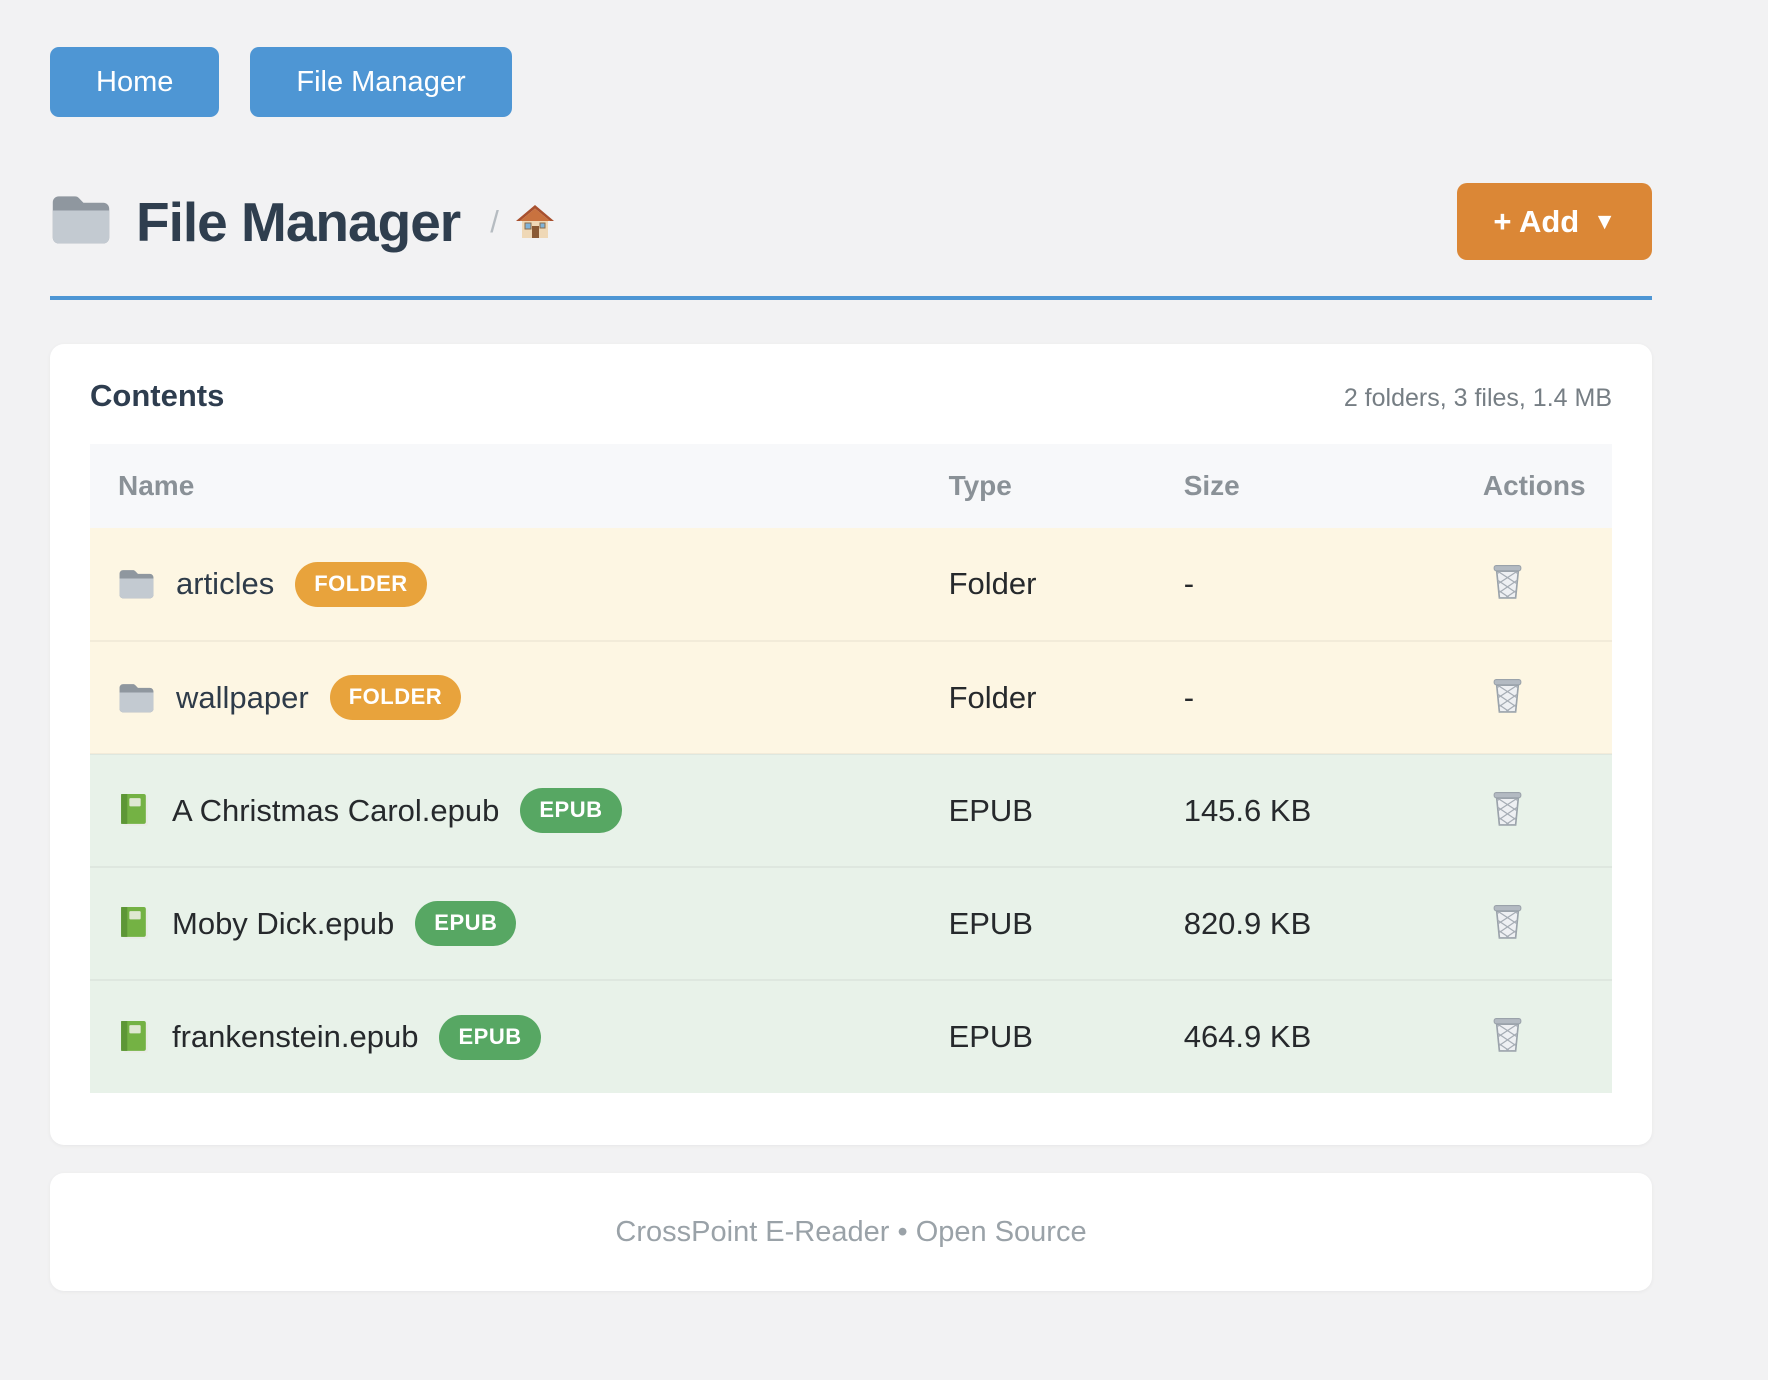 This screenshot has width=1768, height=1380. What do you see at coordinates (519, 584) in the screenshot?
I see `name-cell: articles FOLDER` at bounding box center [519, 584].